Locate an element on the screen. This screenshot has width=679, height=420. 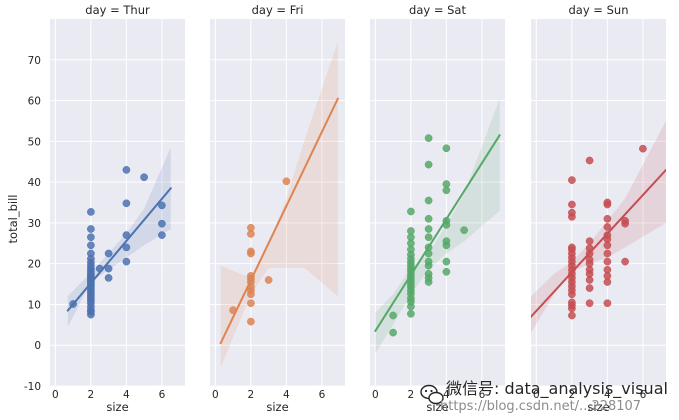
panel-title: day = Sun is located at coordinates (599, 10).